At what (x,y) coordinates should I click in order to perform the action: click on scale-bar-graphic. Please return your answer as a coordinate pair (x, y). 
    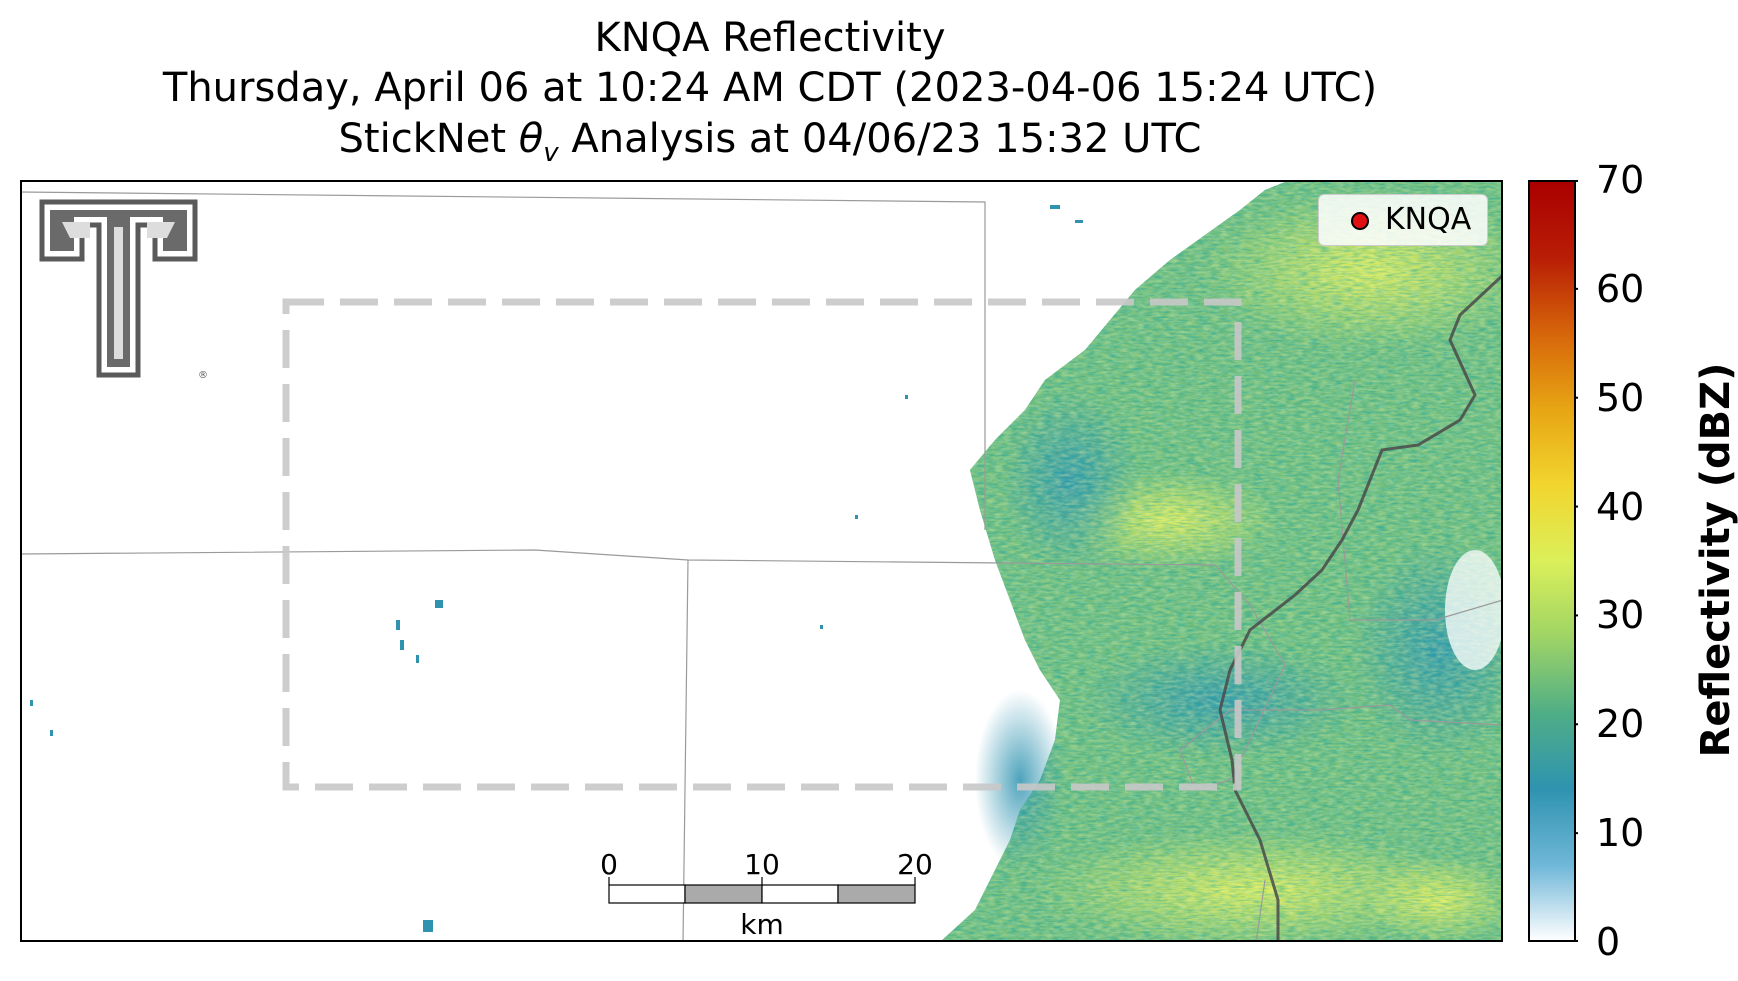
    Looking at the image, I should click on (762, 890).